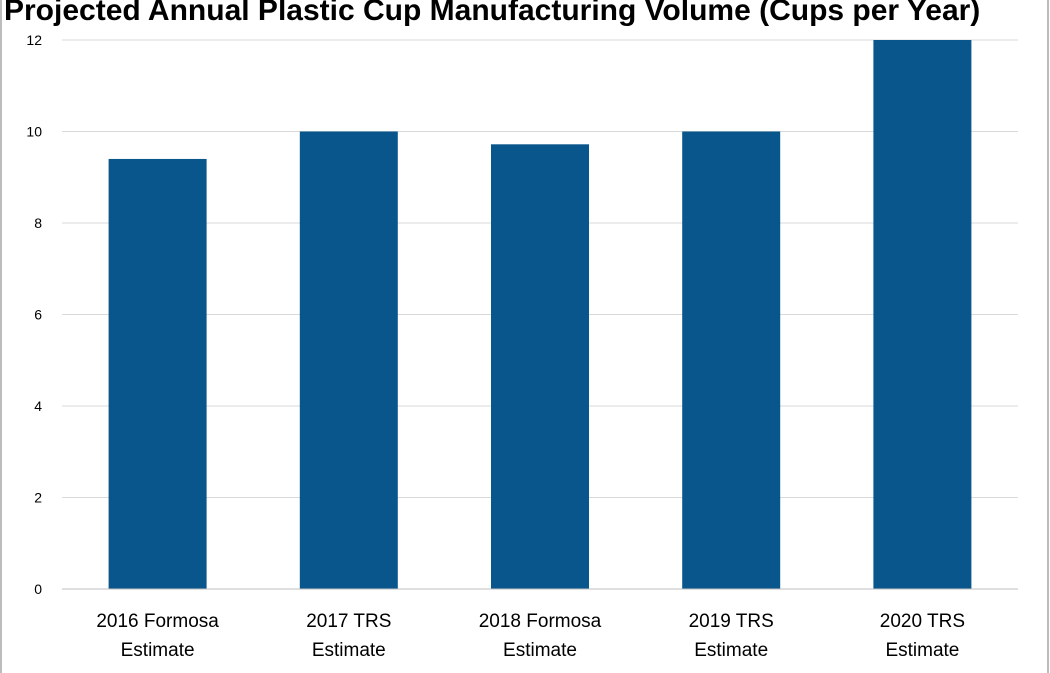  Describe the element at coordinates (731, 621) in the screenshot. I see `x-tick-label: 2019 TRS` at that location.